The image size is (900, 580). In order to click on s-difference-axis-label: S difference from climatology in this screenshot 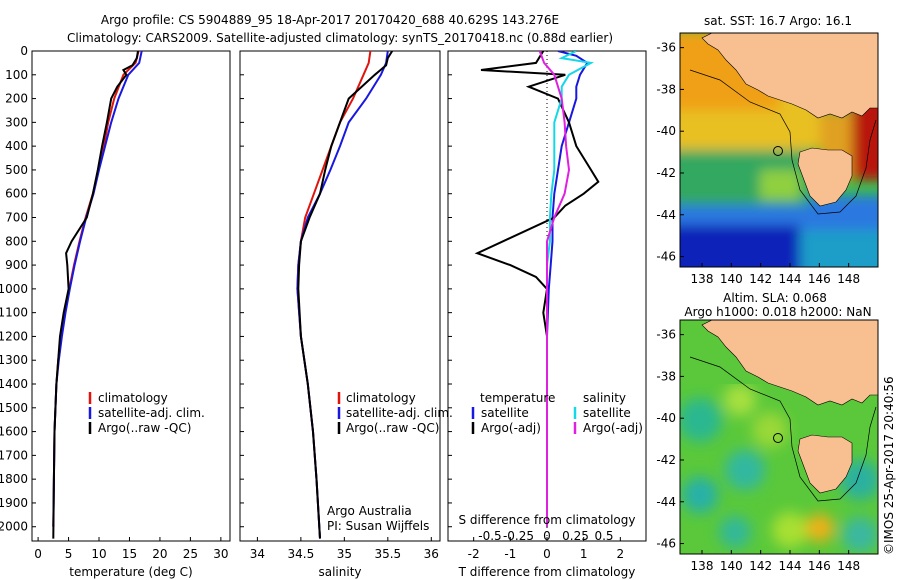, I will do `click(547, 520)`.